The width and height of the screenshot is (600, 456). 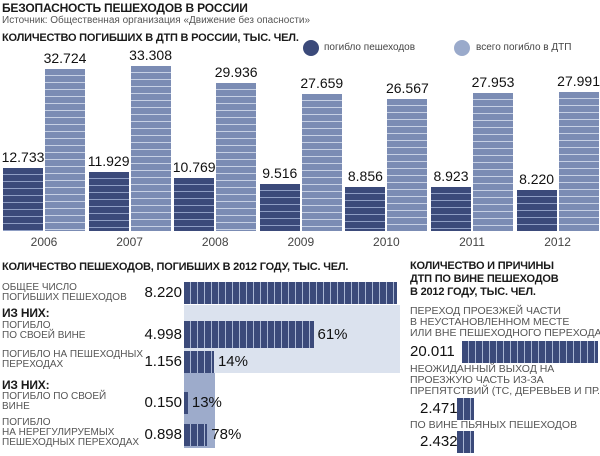 I want to click on row-label: ПОГИБЛО НА ПЕШЕХОДНЫХ ПЕРЕХОДАХ, so click(x=73, y=359).